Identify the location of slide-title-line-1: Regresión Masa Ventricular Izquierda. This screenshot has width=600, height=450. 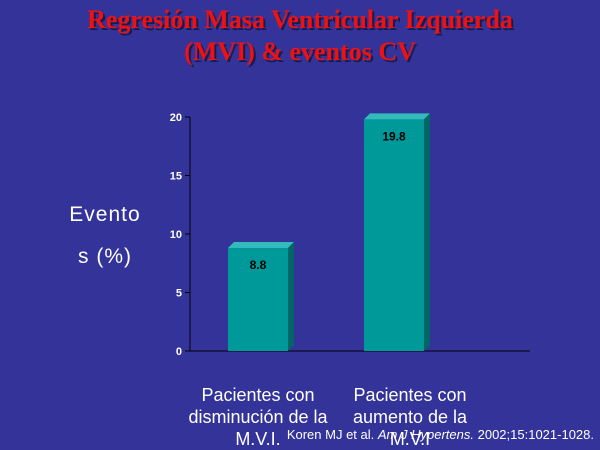
(300, 19).